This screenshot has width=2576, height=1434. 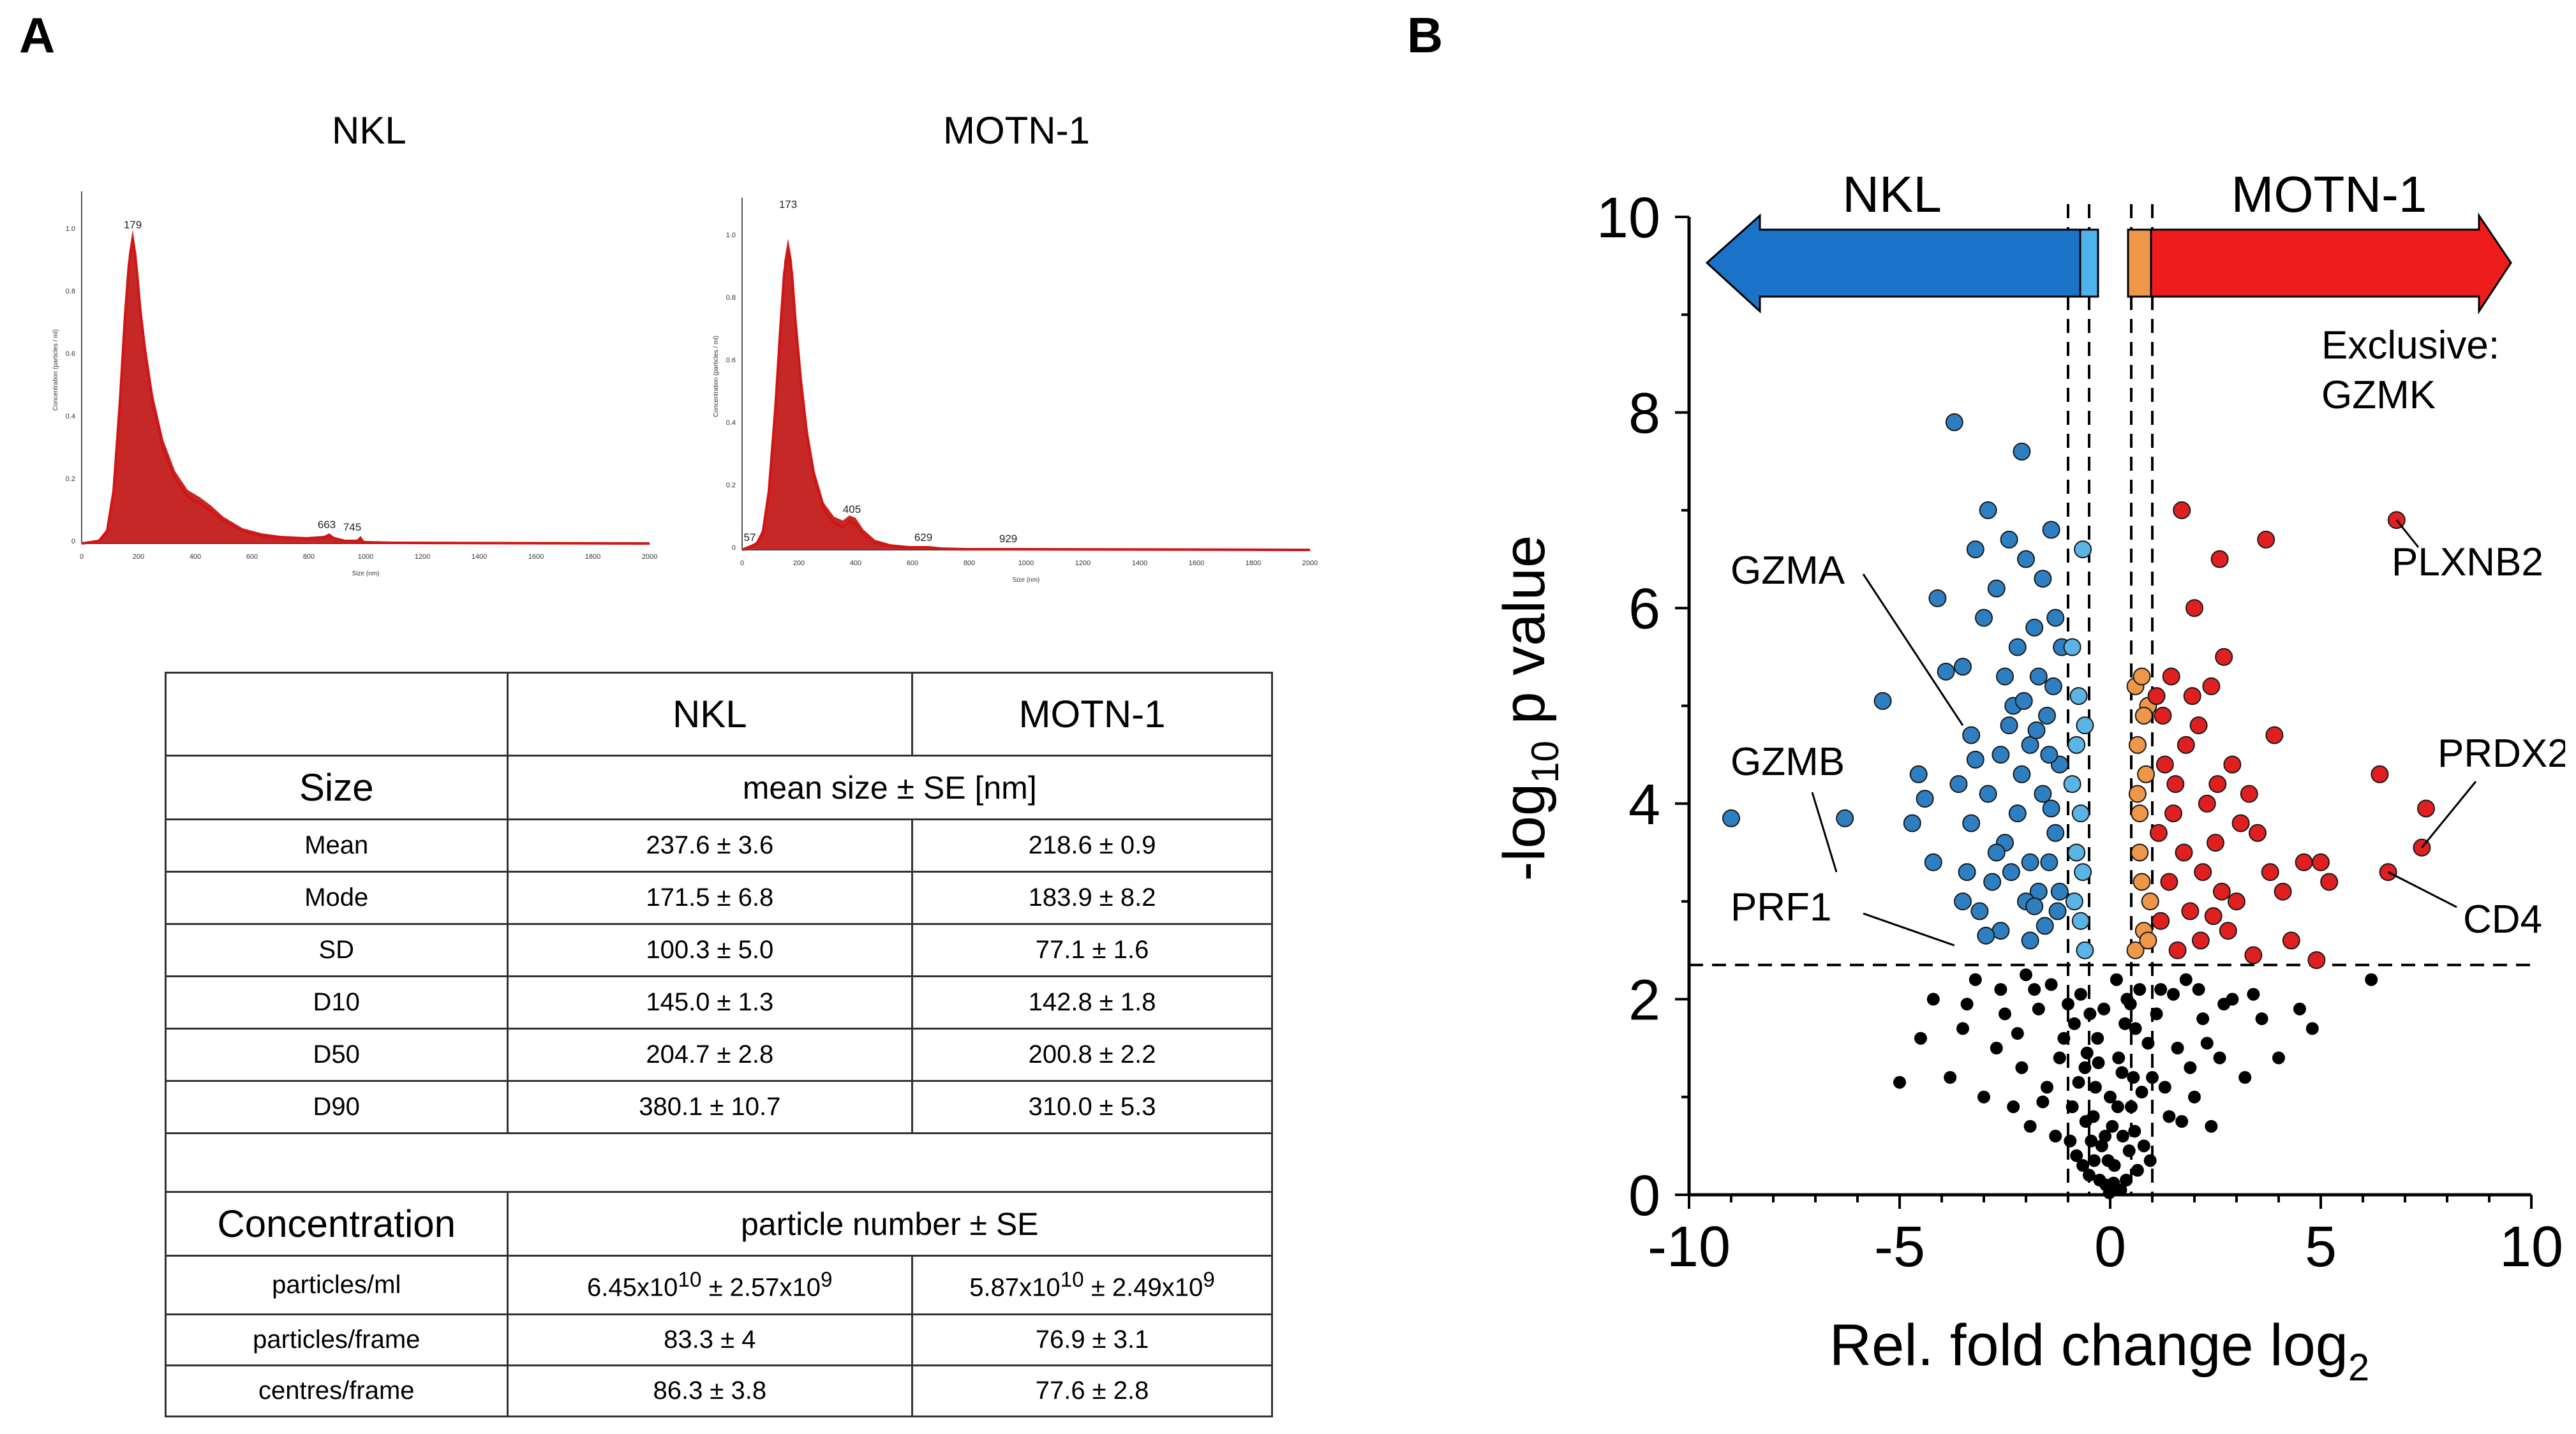 What do you see at coordinates (1209, 1280) in the screenshot?
I see `error-exponent: 9` at bounding box center [1209, 1280].